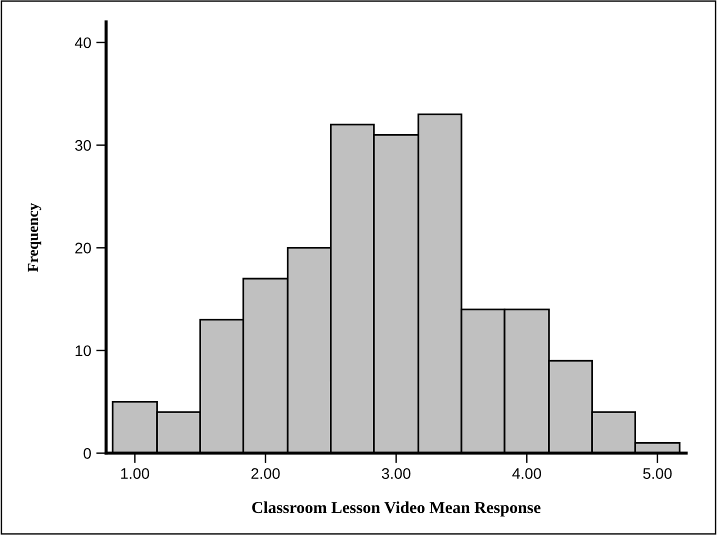 Image resolution: width=717 pixels, height=535 pixels. Describe the element at coordinates (657, 473) in the screenshot. I see `x-tick-label: 5.00` at that location.